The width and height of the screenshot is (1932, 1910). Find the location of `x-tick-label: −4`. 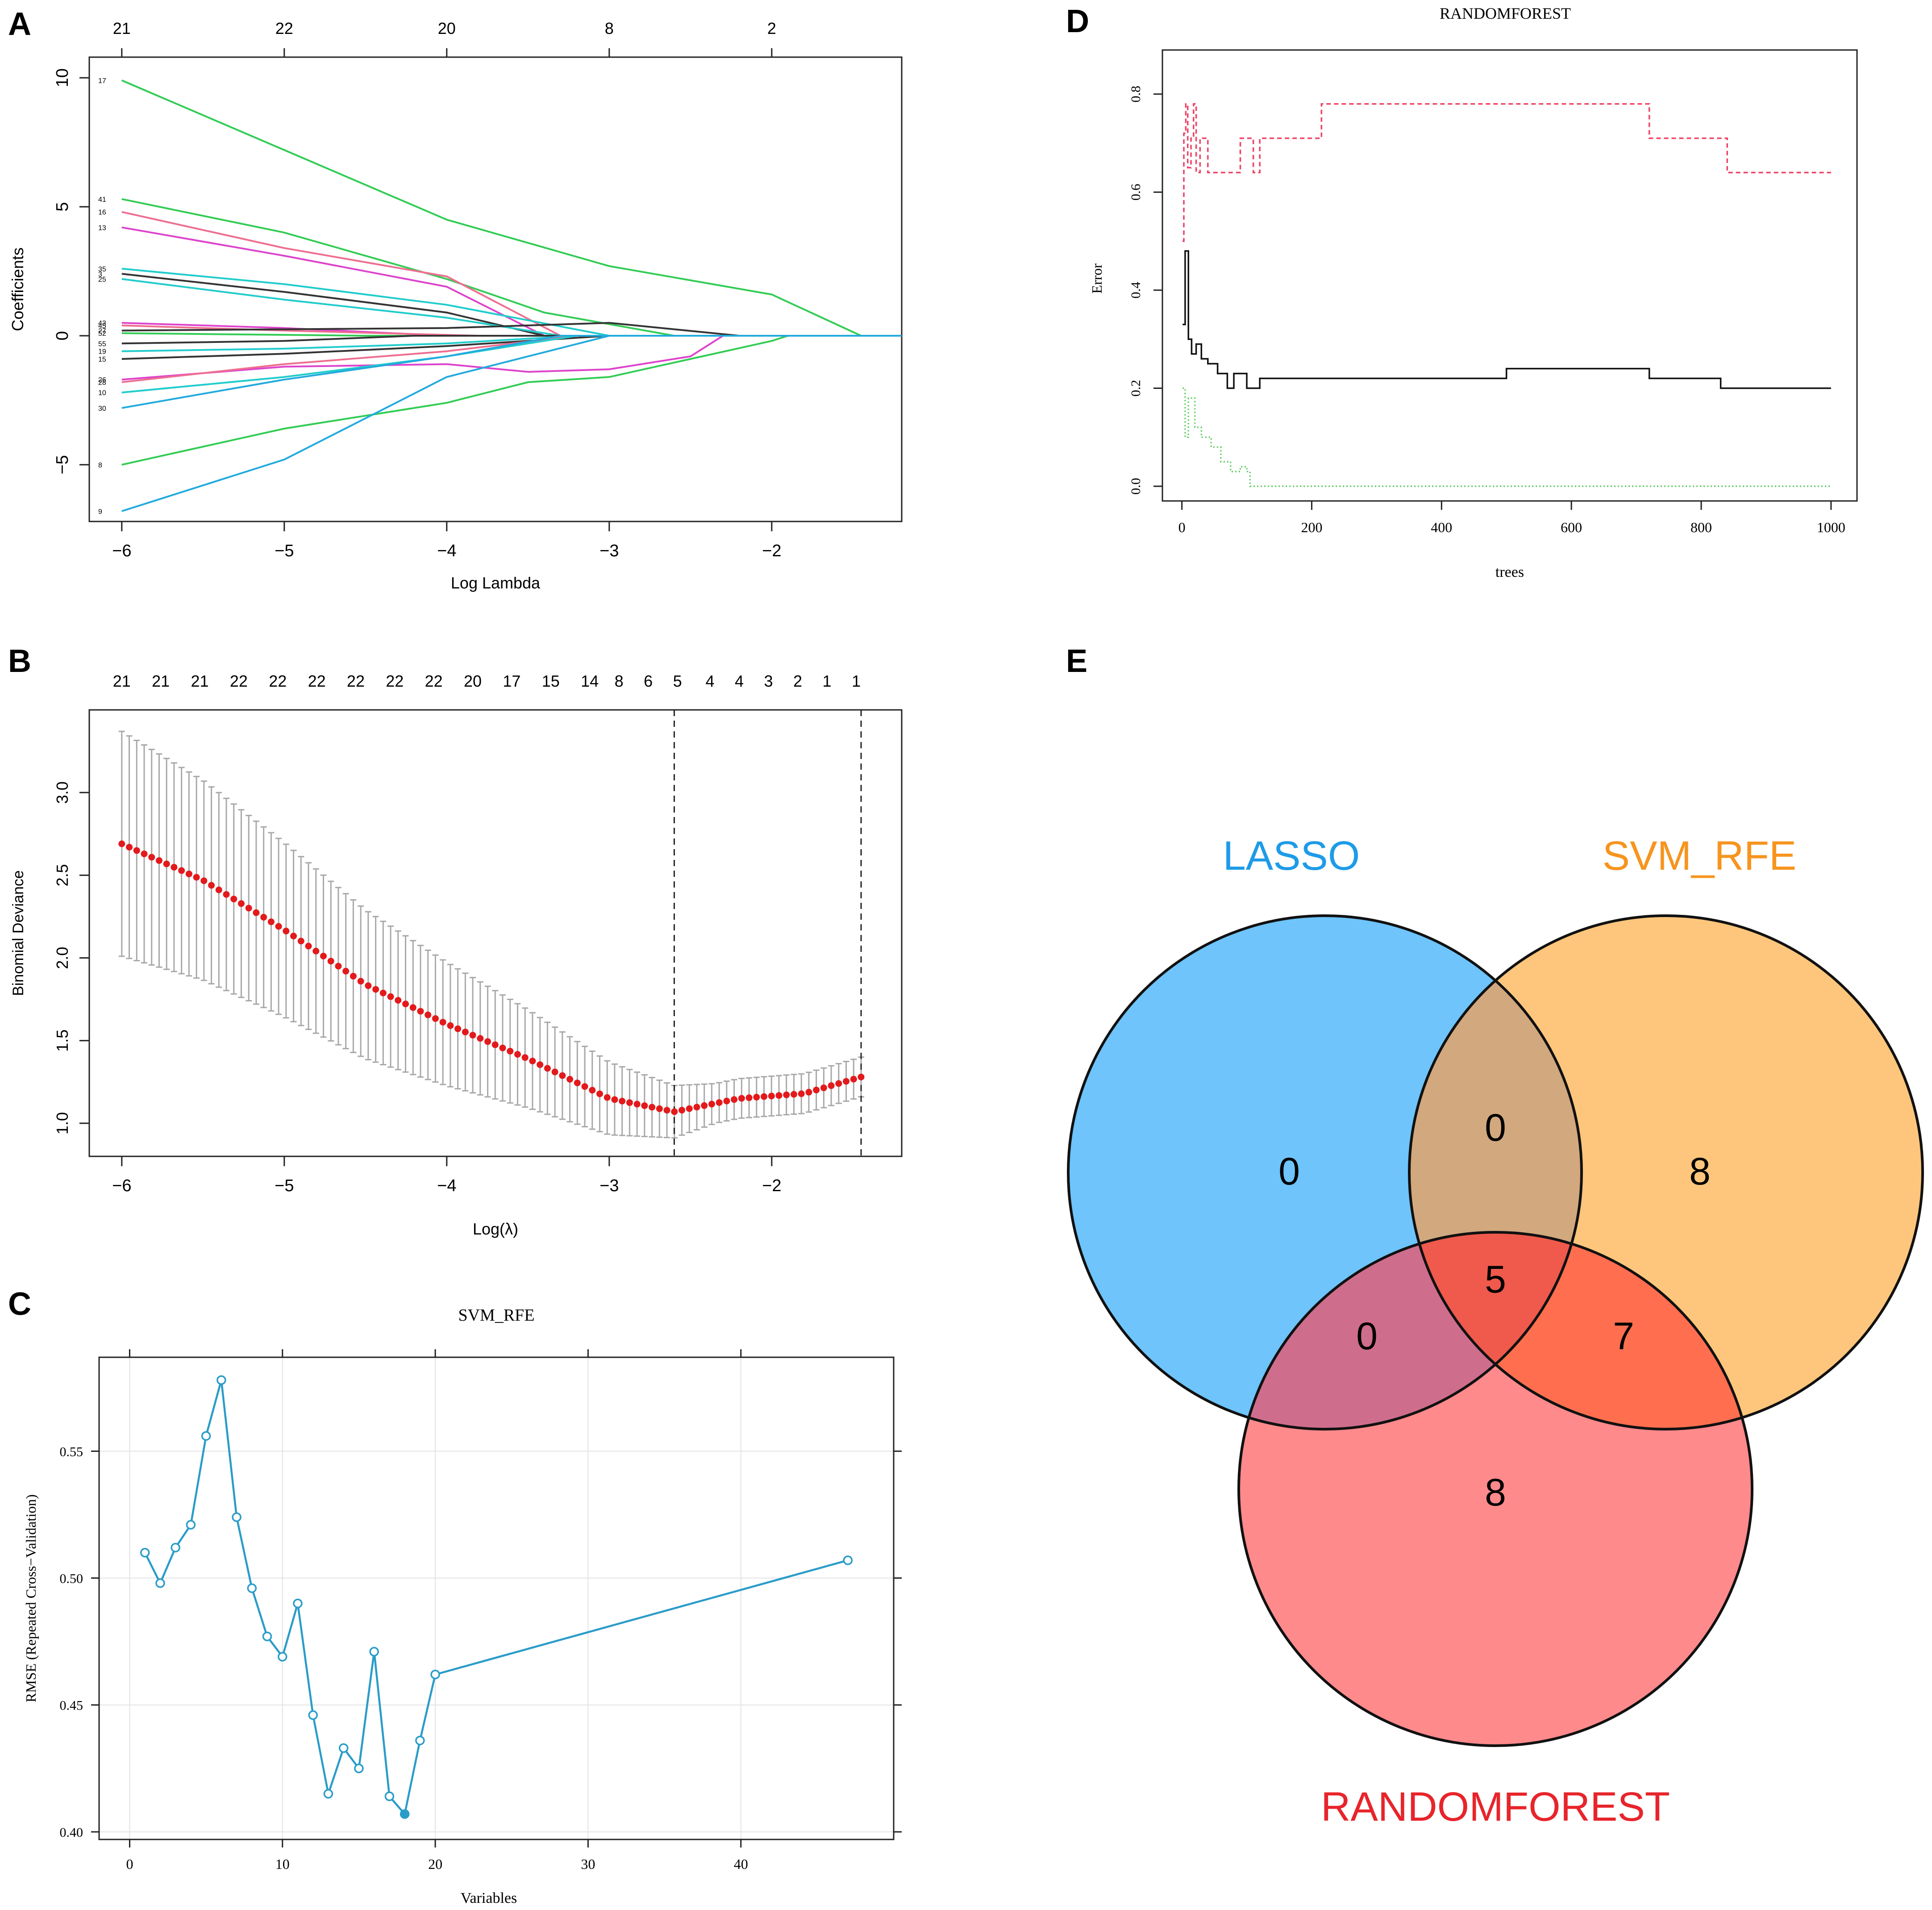

x-tick-label: −4 is located at coordinates (446, 551).